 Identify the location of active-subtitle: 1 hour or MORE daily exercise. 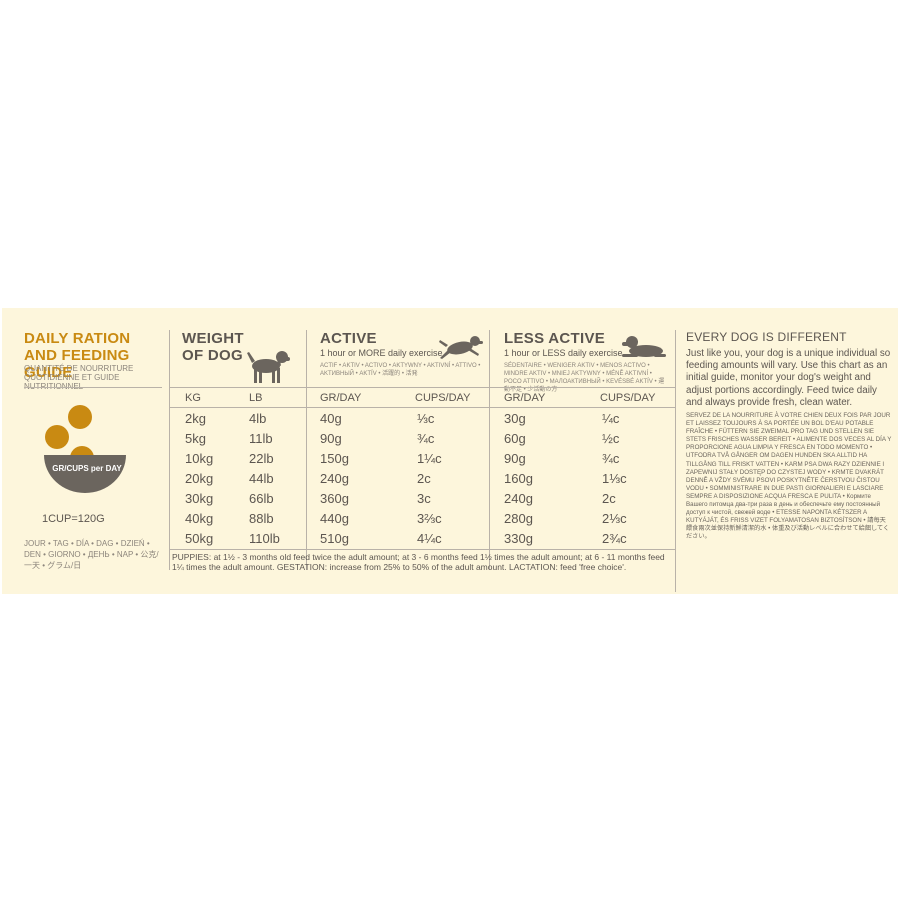
(381, 353).